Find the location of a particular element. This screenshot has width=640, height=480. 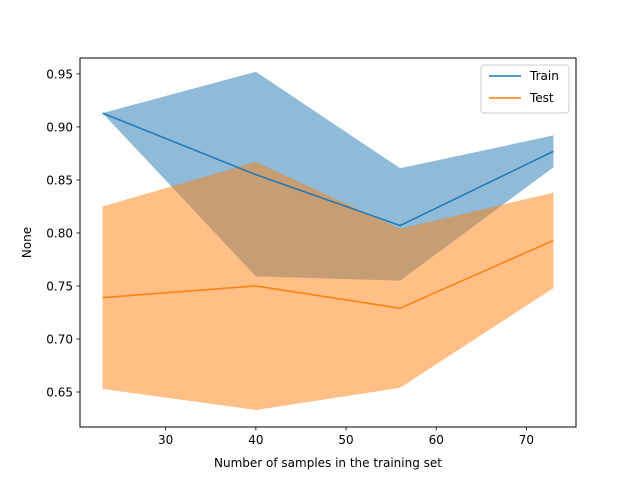

y-tick-label: 0.95 is located at coordinates (59, 74).